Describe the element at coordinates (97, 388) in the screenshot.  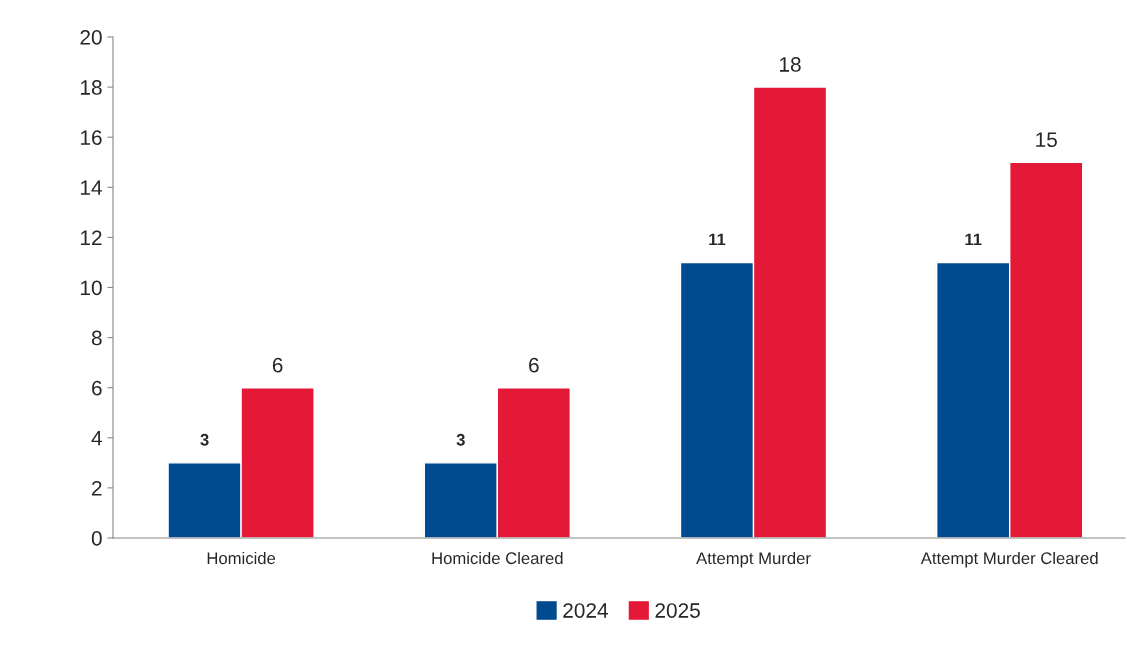
I see `y-tick-label: 6` at that location.